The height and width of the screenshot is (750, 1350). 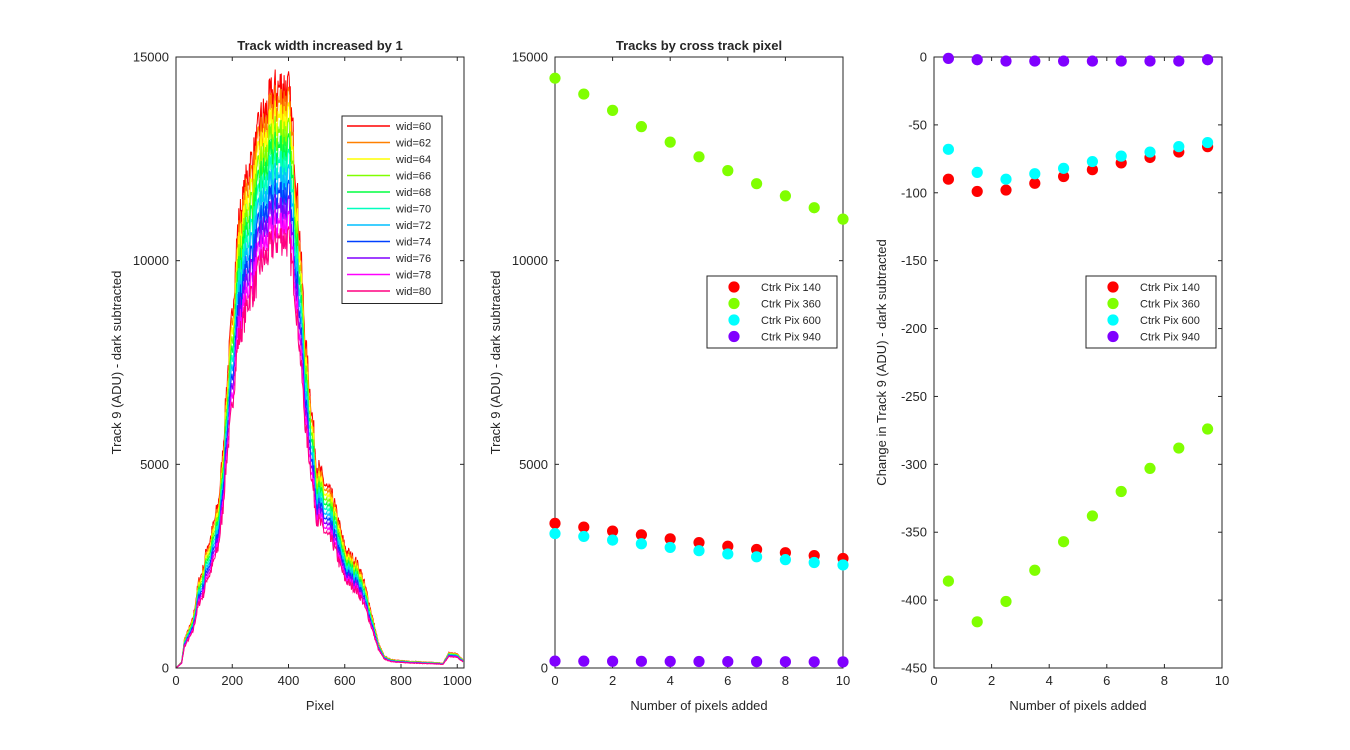 I want to click on x-tick-label: 4, so click(x=670, y=680).